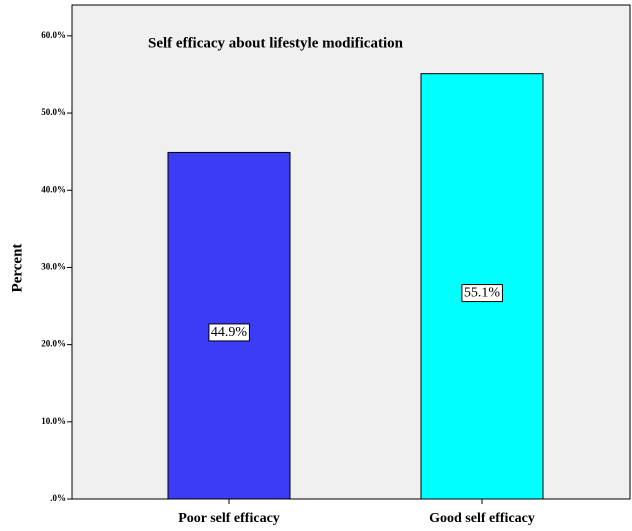 The height and width of the screenshot is (531, 632). I want to click on y-tick-label: 50.0%, so click(53, 112).